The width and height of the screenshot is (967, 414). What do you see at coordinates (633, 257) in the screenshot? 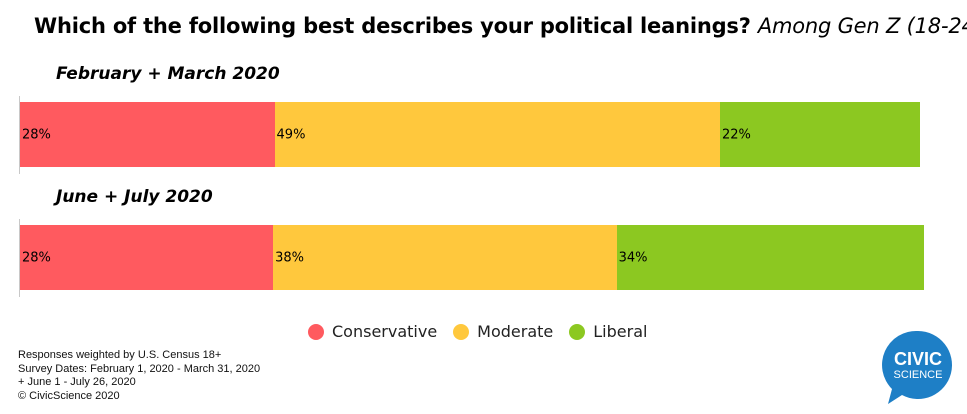
I see `data-label-liberal-2: 34%` at bounding box center [633, 257].